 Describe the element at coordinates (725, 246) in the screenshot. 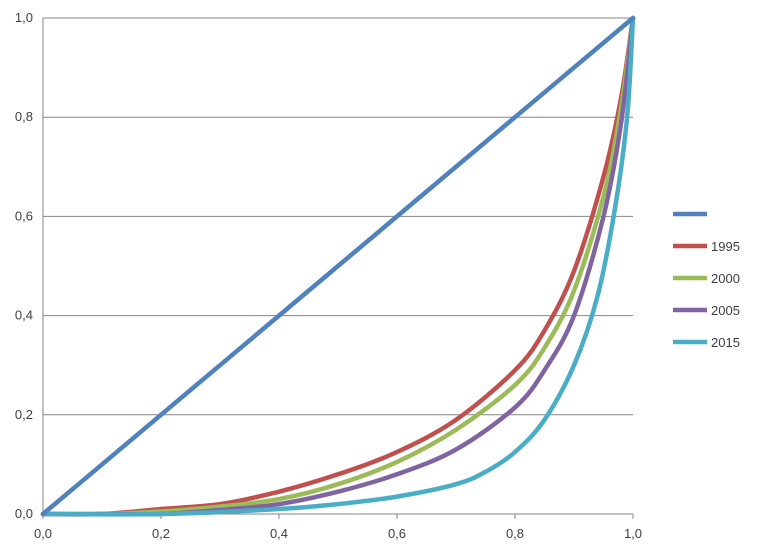

I see `legend-label: 1995` at that location.